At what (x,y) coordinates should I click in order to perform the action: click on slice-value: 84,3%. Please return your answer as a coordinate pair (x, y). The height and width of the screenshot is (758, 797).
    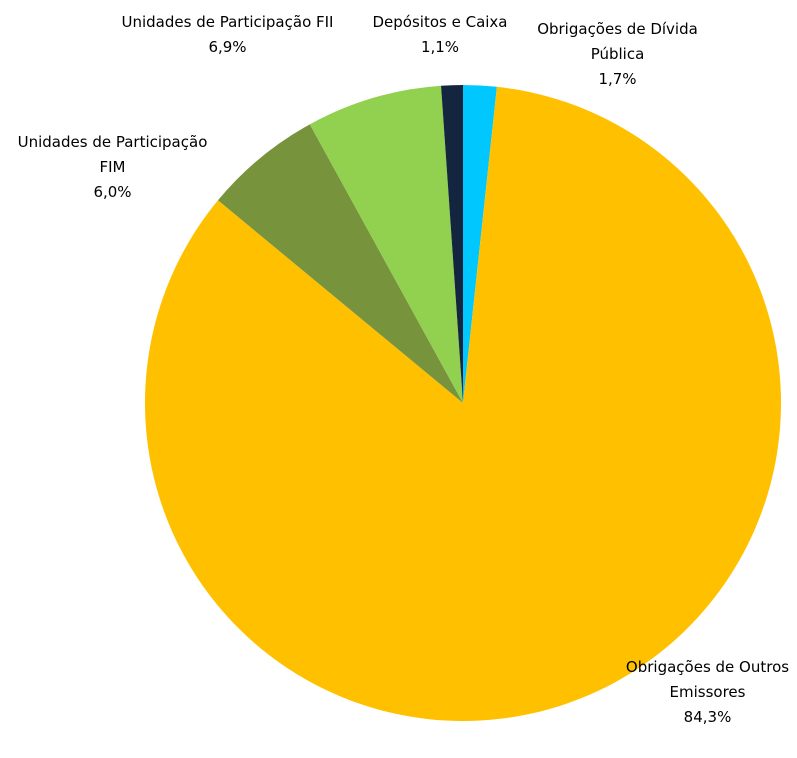
    Looking at the image, I should click on (707, 717).